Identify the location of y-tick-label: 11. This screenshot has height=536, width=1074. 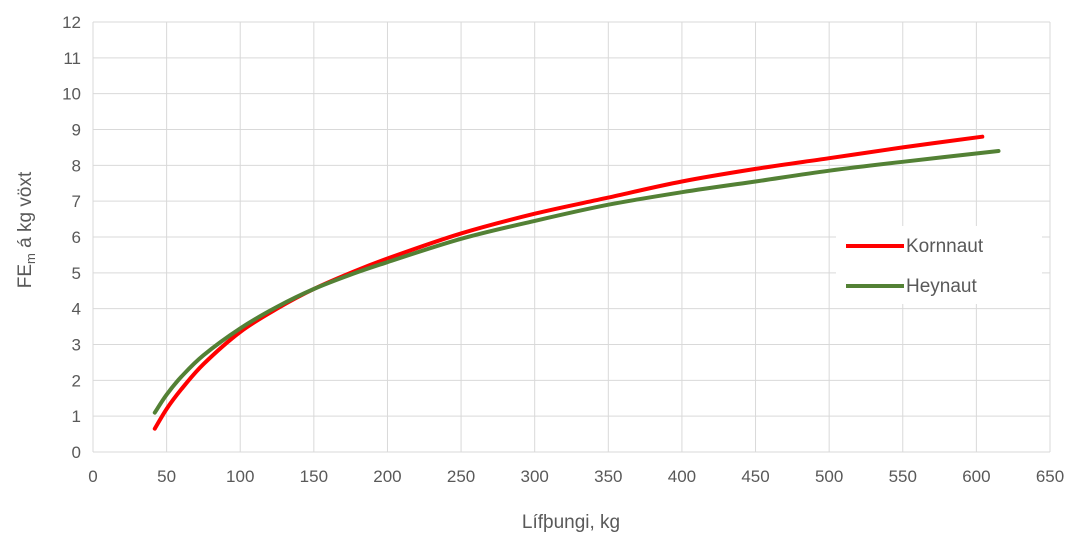
(72, 58).